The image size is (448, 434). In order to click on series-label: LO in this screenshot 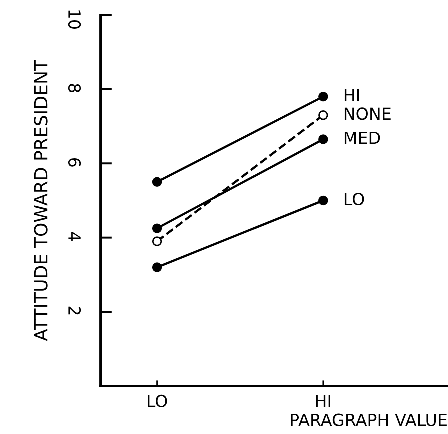, I will do `click(354, 199)`.